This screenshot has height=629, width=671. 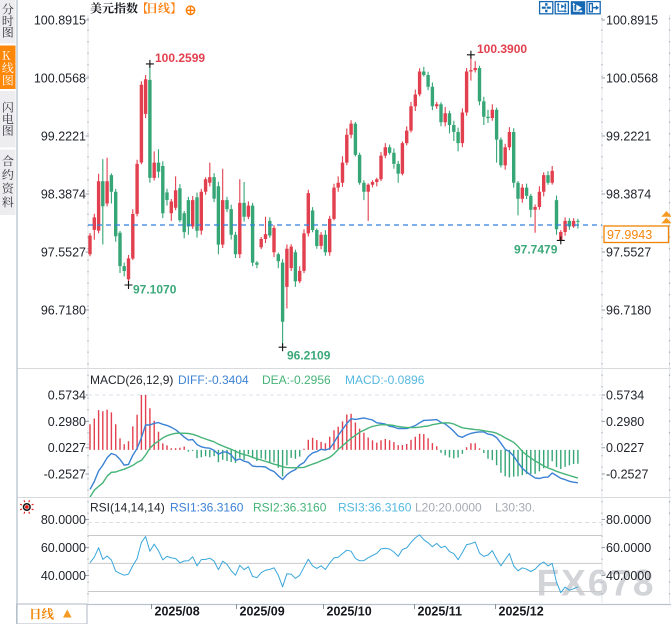 What do you see at coordinates (515, 508) in the screenshot?
I see `svg-text: L30:30.` at bounding box center [515, 508].